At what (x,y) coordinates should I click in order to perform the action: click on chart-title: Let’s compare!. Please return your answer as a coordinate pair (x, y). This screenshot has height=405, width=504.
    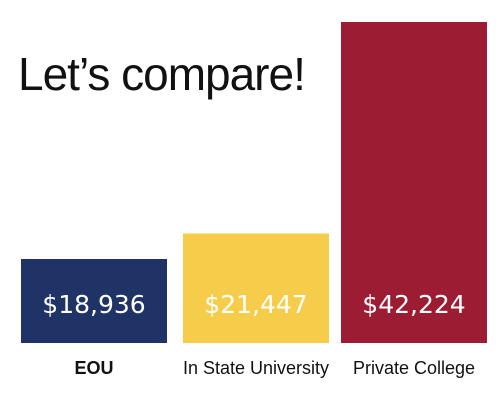
    Looking at the image, I should click on (161, 74).